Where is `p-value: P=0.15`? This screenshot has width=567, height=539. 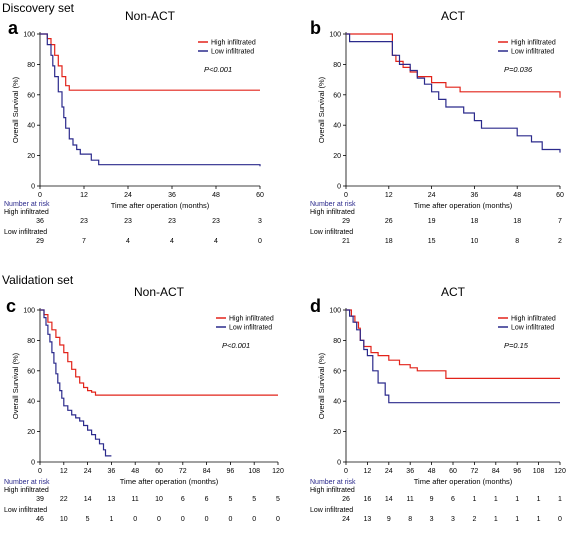 p-value: P=0.15 is located at coordinates (516, 345).